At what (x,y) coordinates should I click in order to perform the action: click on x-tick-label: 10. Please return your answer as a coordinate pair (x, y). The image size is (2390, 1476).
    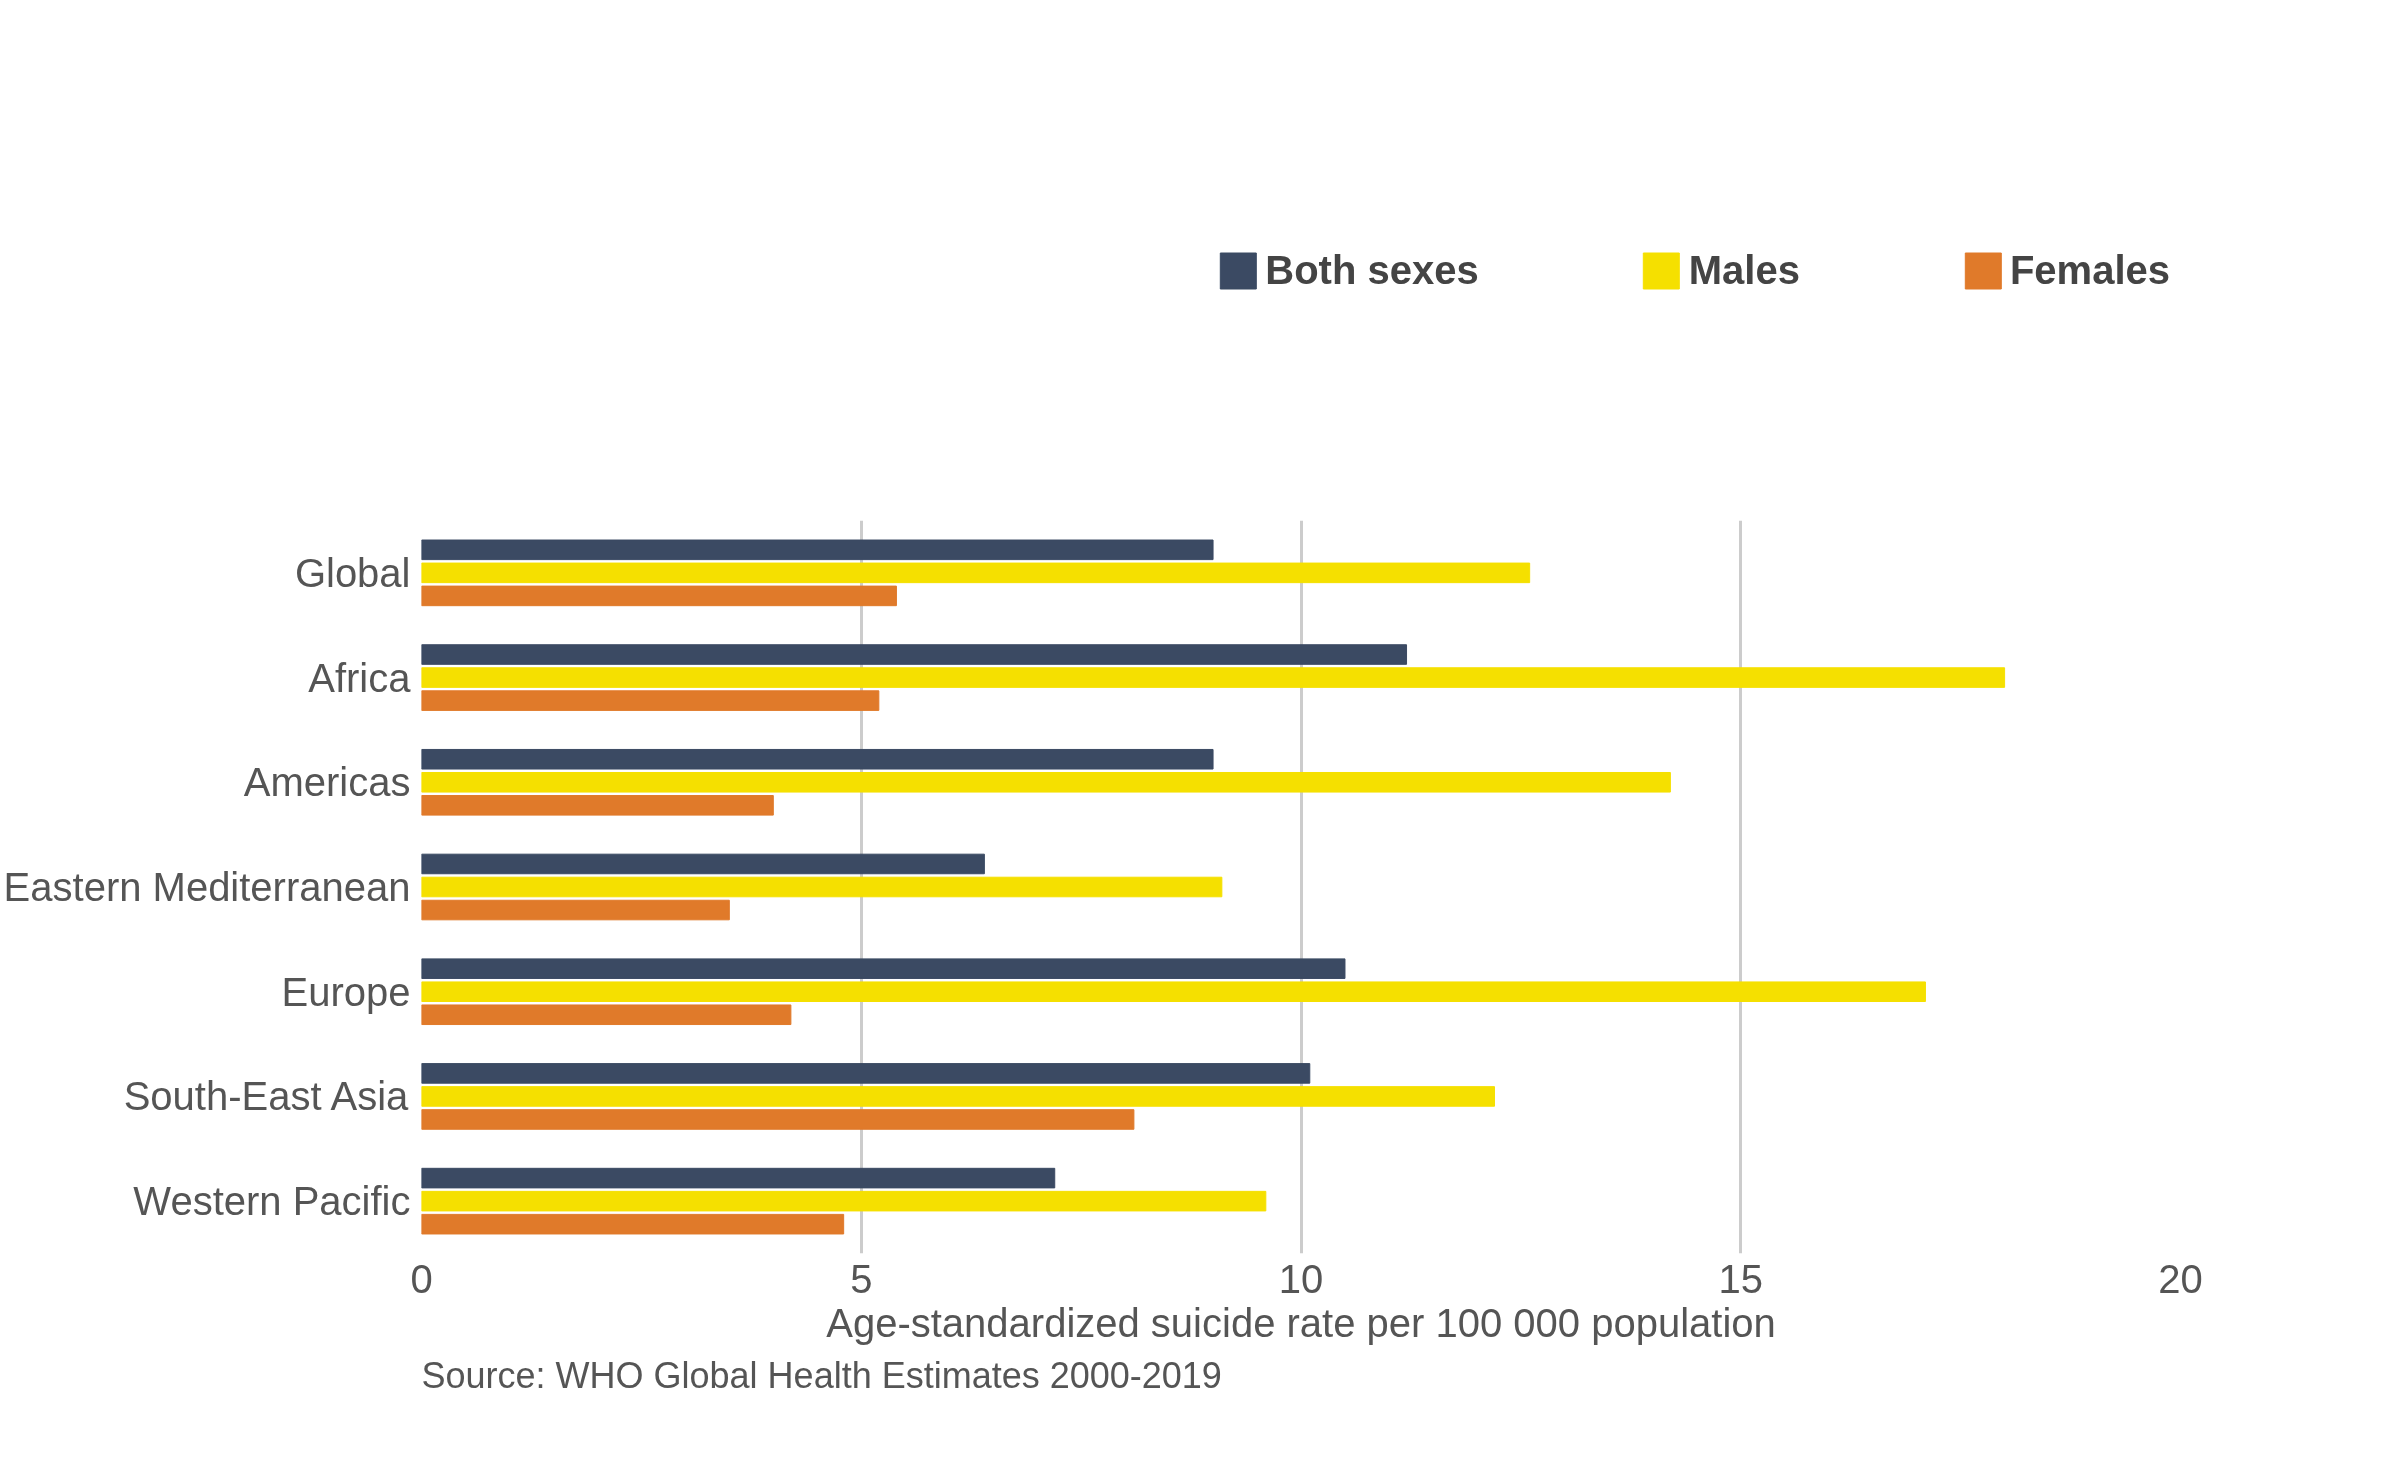
    Looking at the image, I should click on (1301, 1278).